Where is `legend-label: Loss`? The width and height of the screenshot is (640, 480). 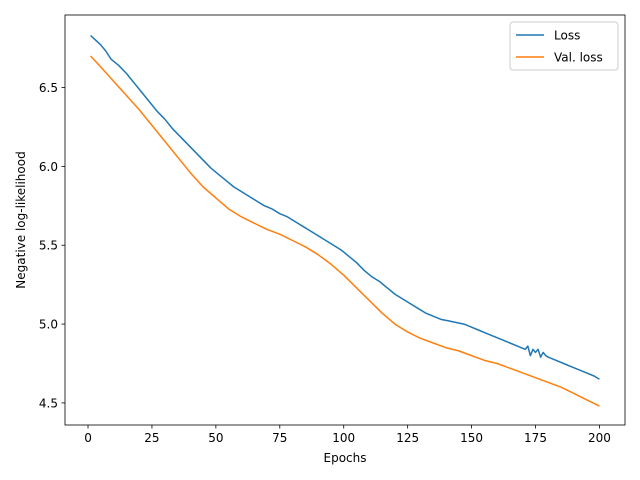 legend-label: Loss is located at coordinates (567, 36).